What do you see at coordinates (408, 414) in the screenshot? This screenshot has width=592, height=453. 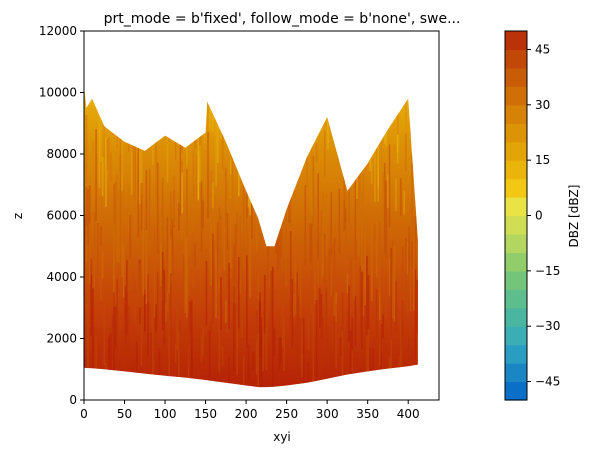 I see `x-tick-label: 400` at bounding box center [408, 414].